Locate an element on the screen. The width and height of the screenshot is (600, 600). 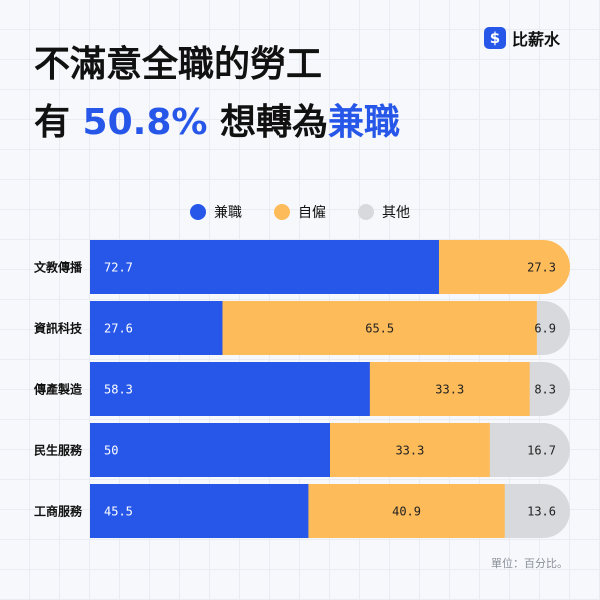
value-label-other: 8.3 is located at coordinates (545, 390).